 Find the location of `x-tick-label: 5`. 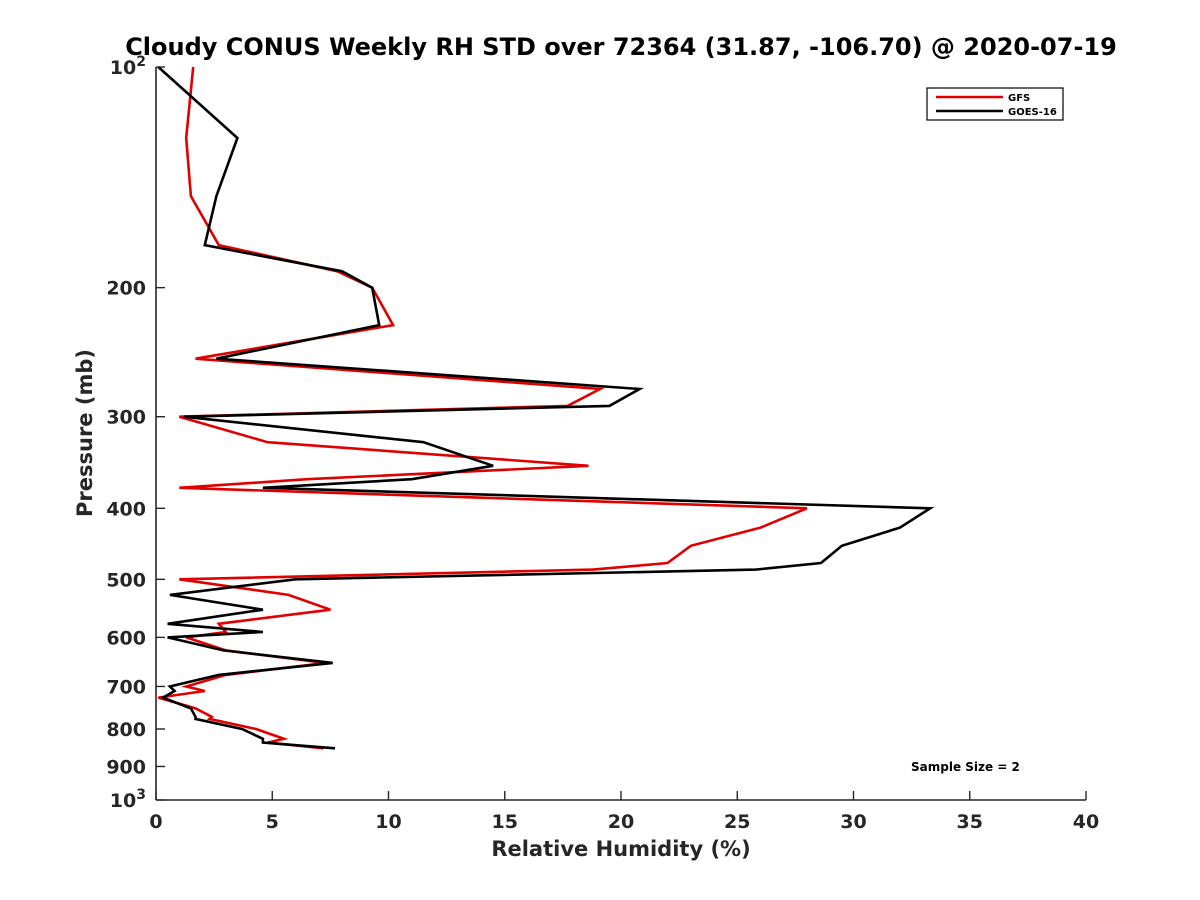

x-tick-label: 5 is located at coordinates (272, 822).